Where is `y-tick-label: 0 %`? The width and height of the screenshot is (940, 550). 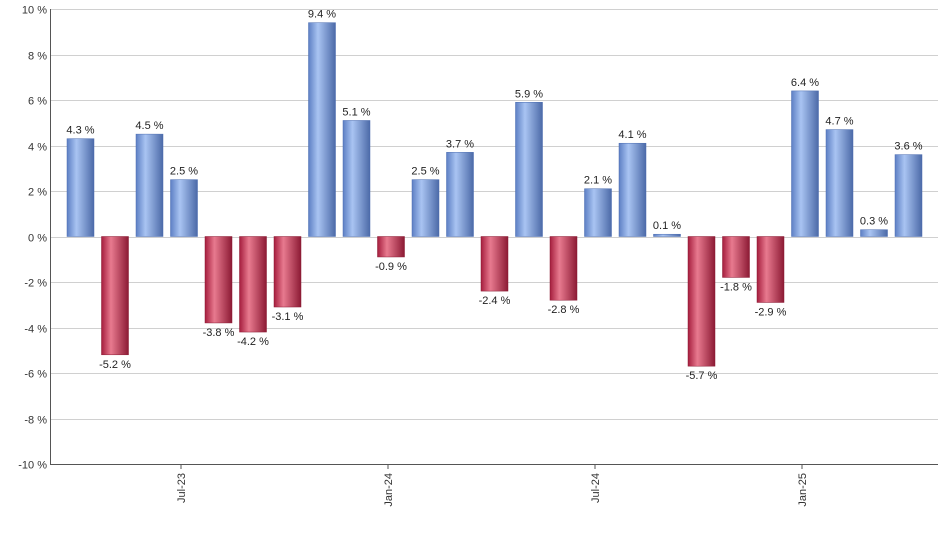 y-tick-label: 0 % is located at coordinates (37, 239).